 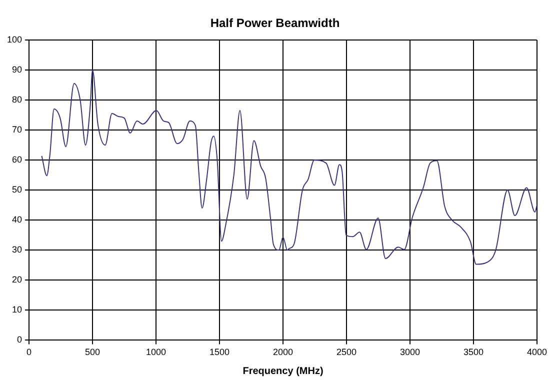 What do you see at coordinates (17, 189) in the screenshot?
I see `y-tick-label: 50` at bounding box center [17, 189].